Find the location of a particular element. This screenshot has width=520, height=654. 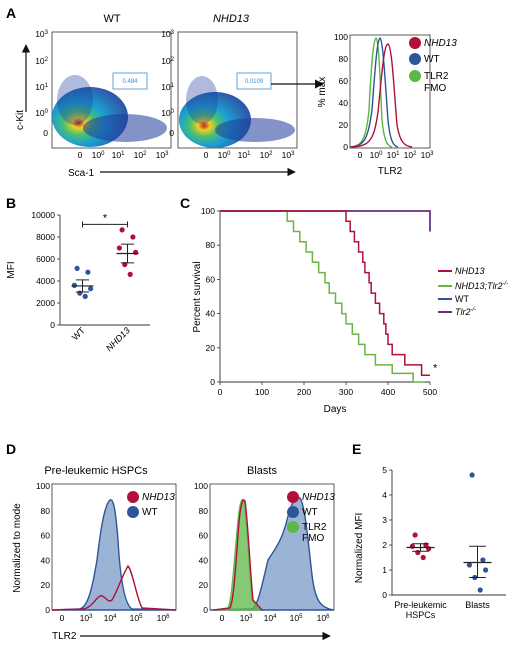

survival-curve-nhd13-tlr2- is located at coordinates (323, 296).